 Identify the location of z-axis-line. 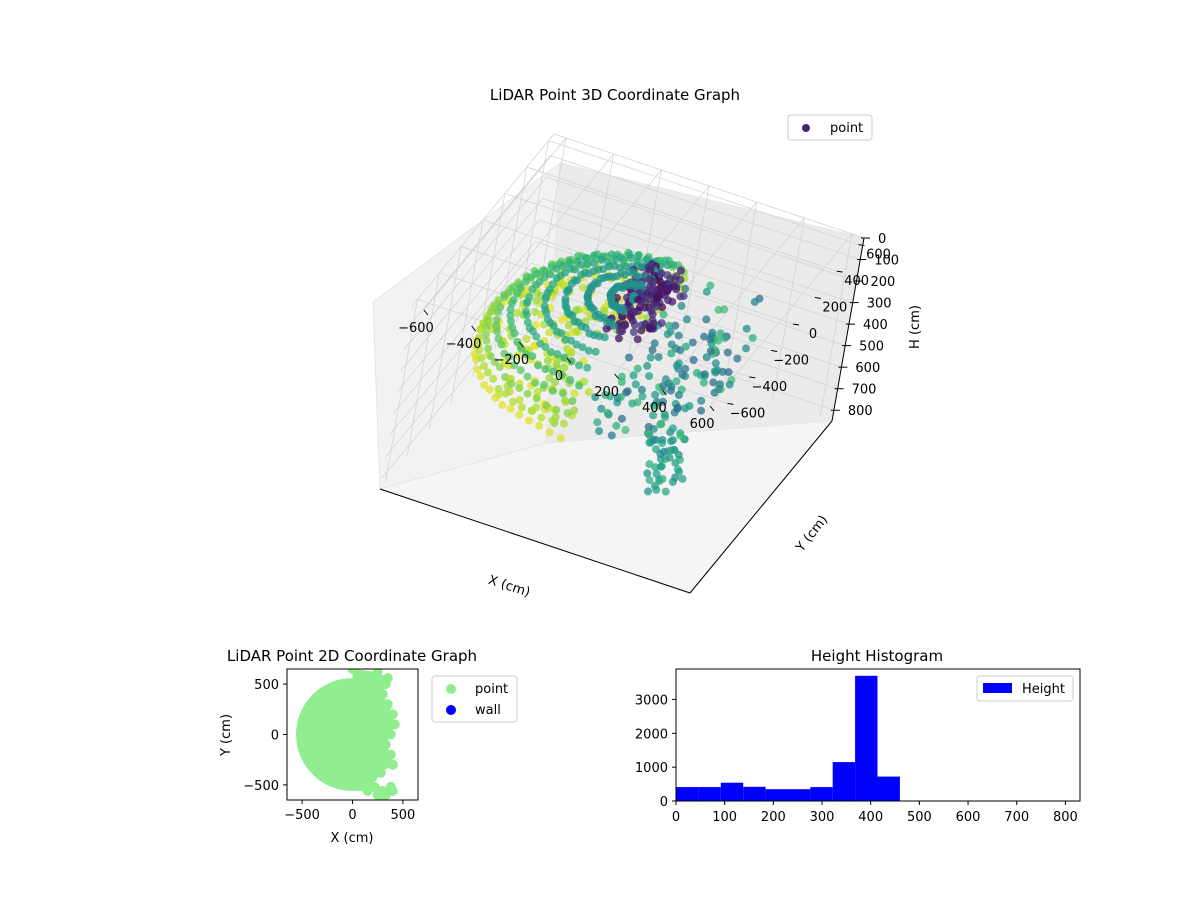
(848, 329).